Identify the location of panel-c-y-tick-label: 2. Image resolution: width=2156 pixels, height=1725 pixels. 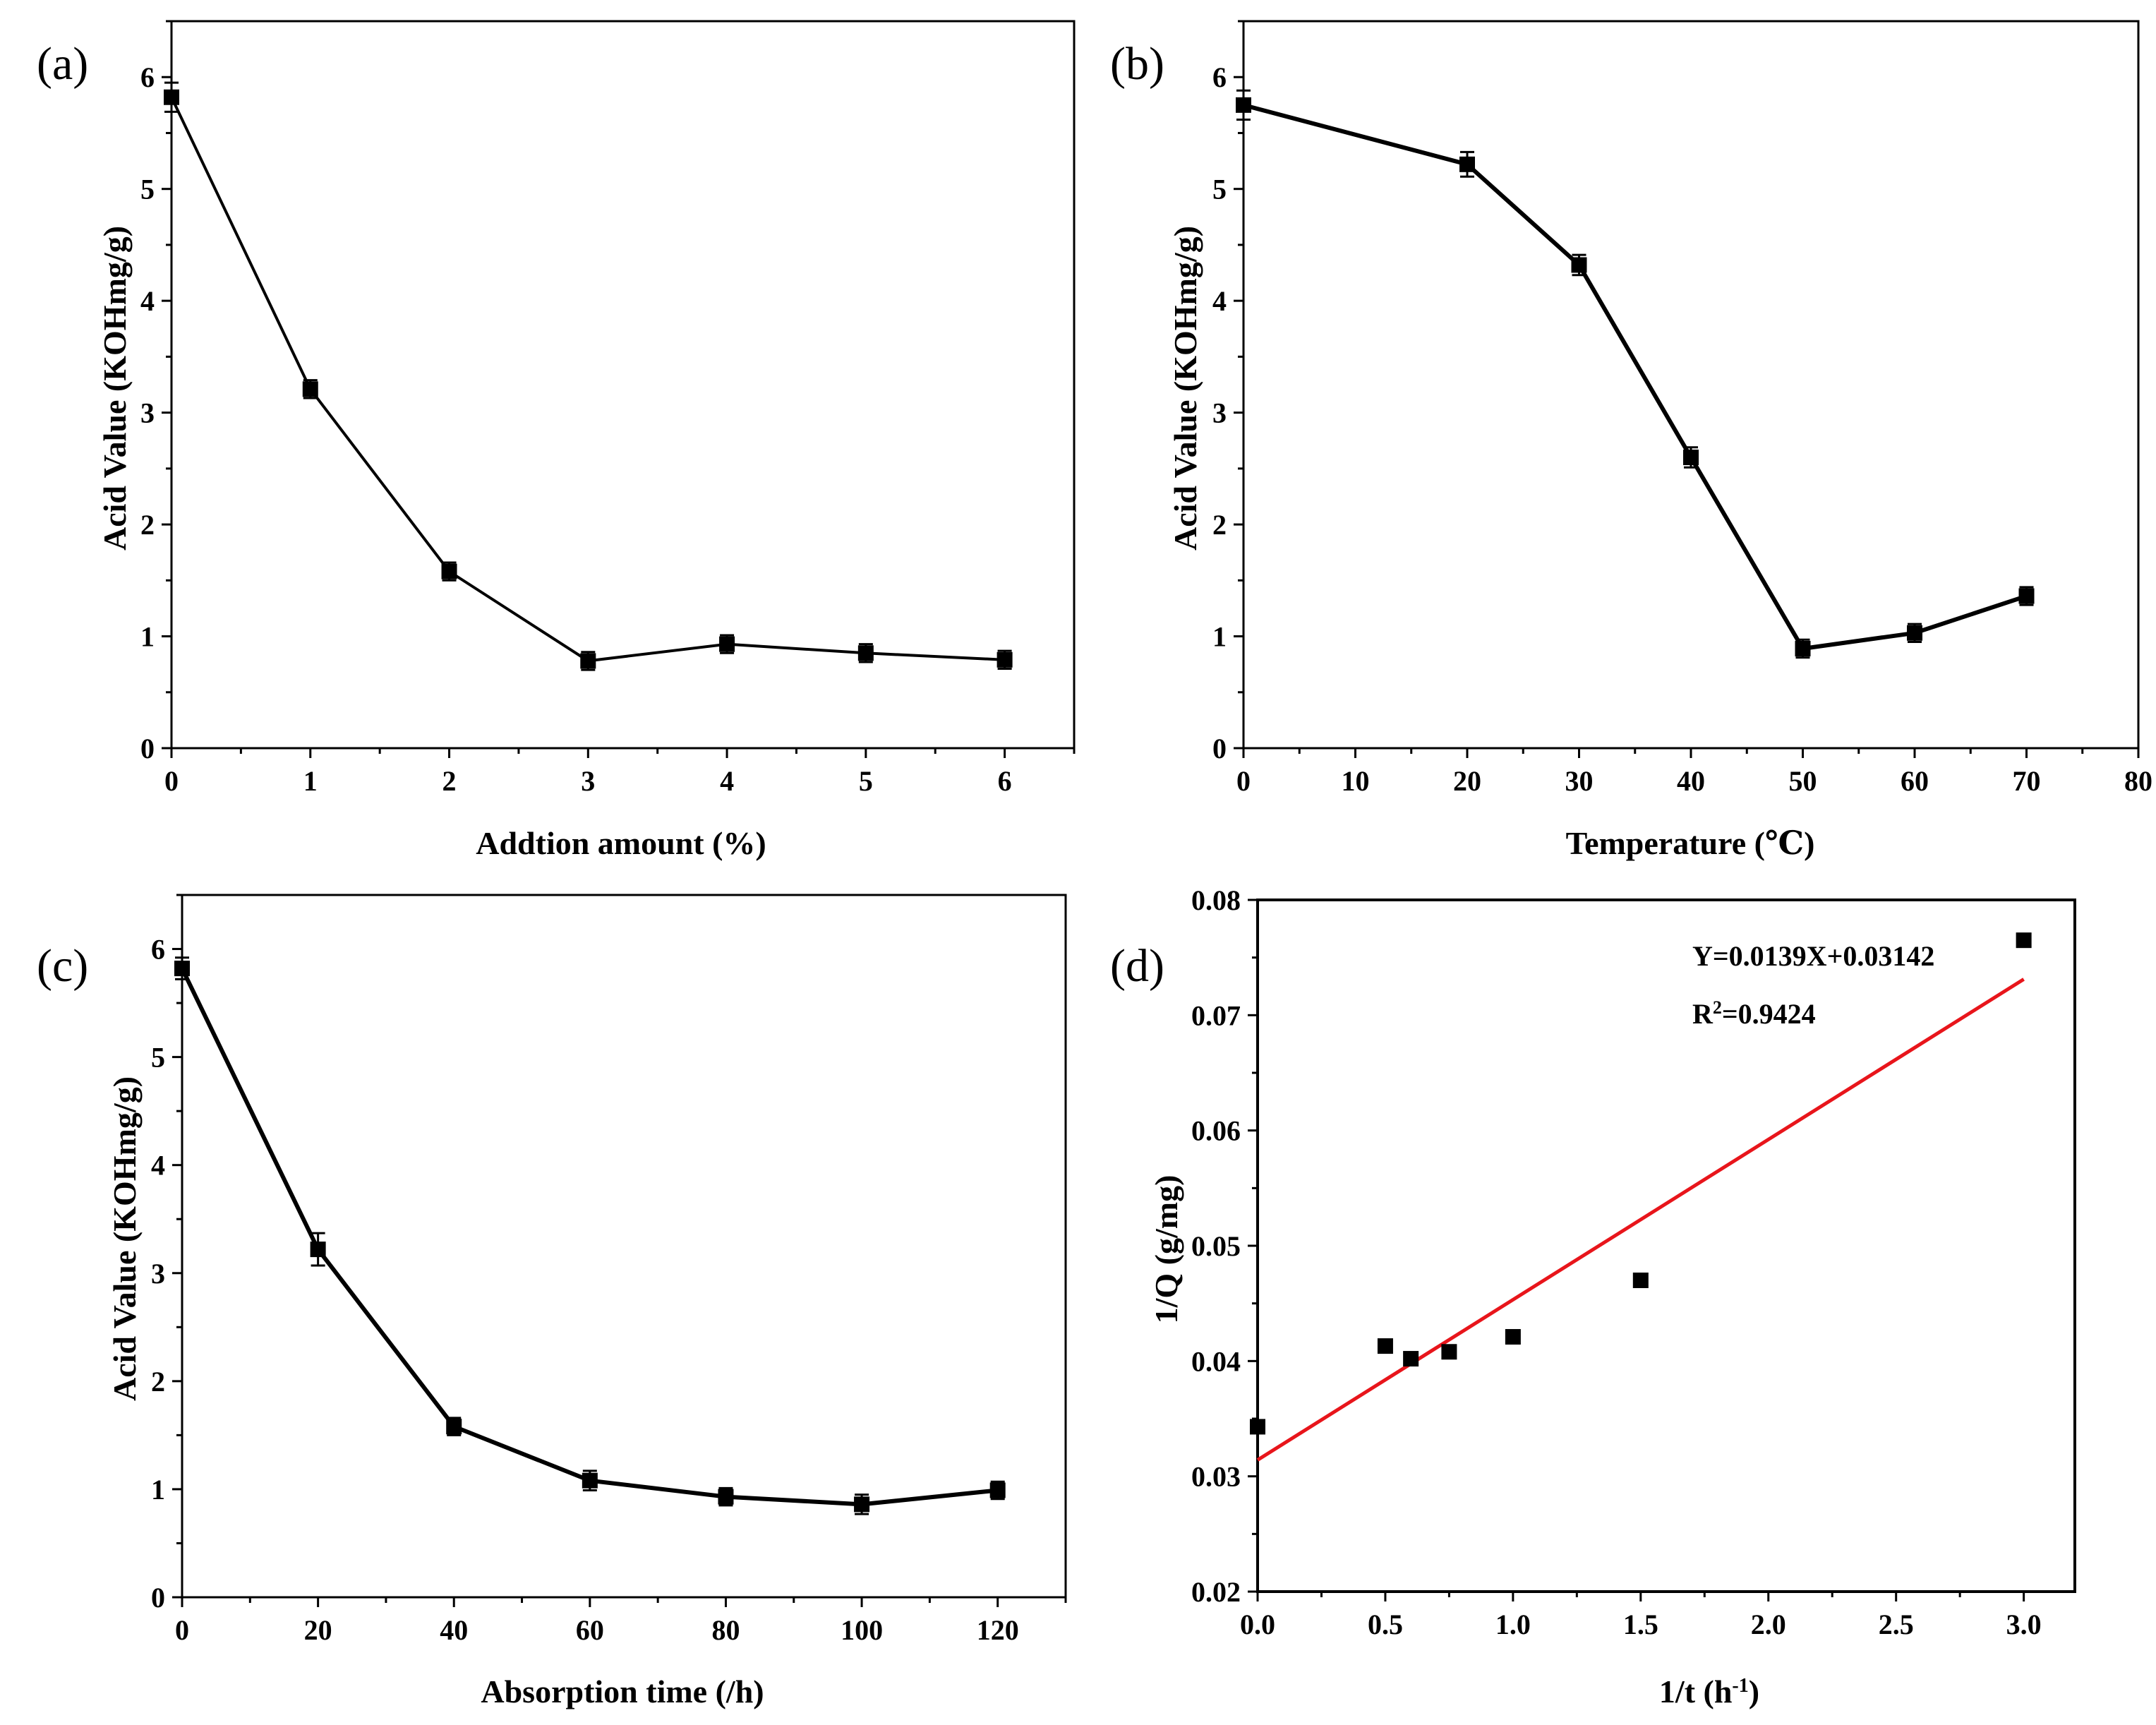
(158, 1382).